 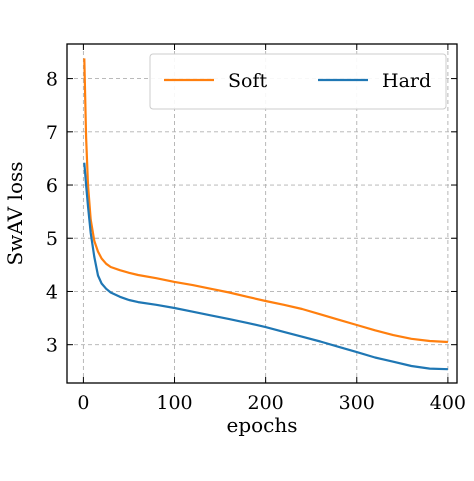 What do you see at coordinates (52, 80) in the screenshot?
I see `y-tick-label: 8` at bounding box center [52, 80].